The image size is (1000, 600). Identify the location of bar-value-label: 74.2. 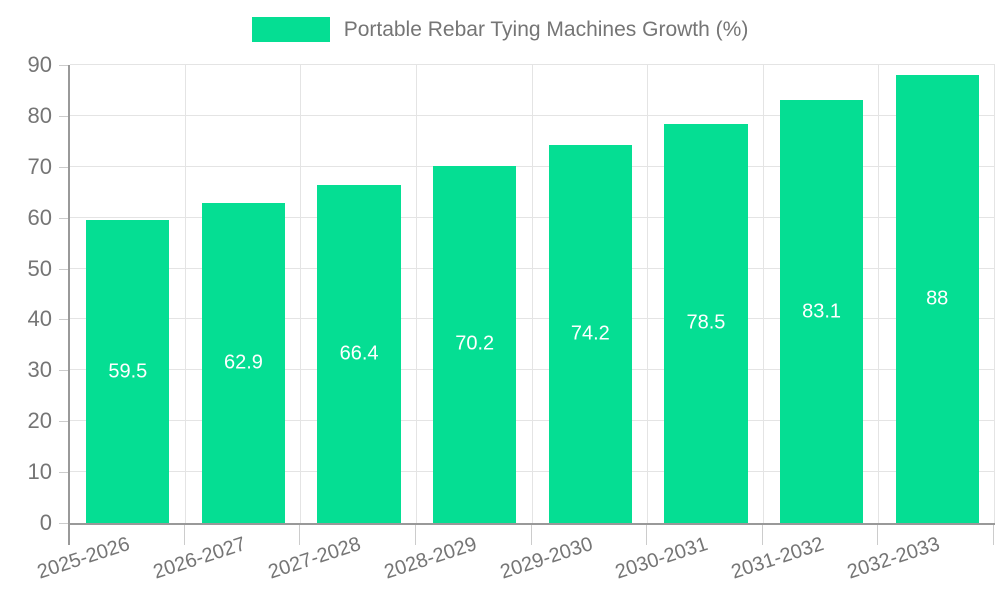
(590, 333).